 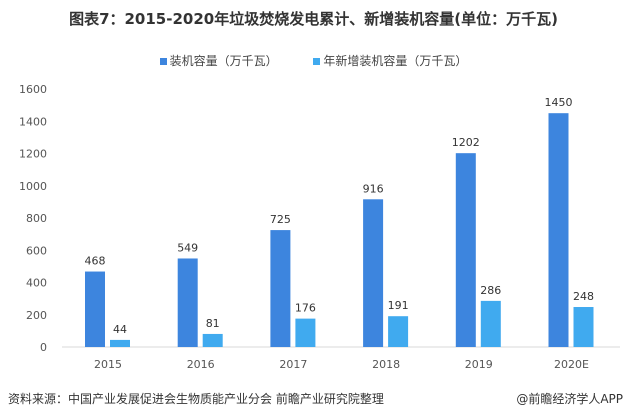 I want to click on chart-title: 图表7：2015-2020年垃圾焚烧发电累计、新增装机容量(单位：万千瓦), so click(x=313, y=19).